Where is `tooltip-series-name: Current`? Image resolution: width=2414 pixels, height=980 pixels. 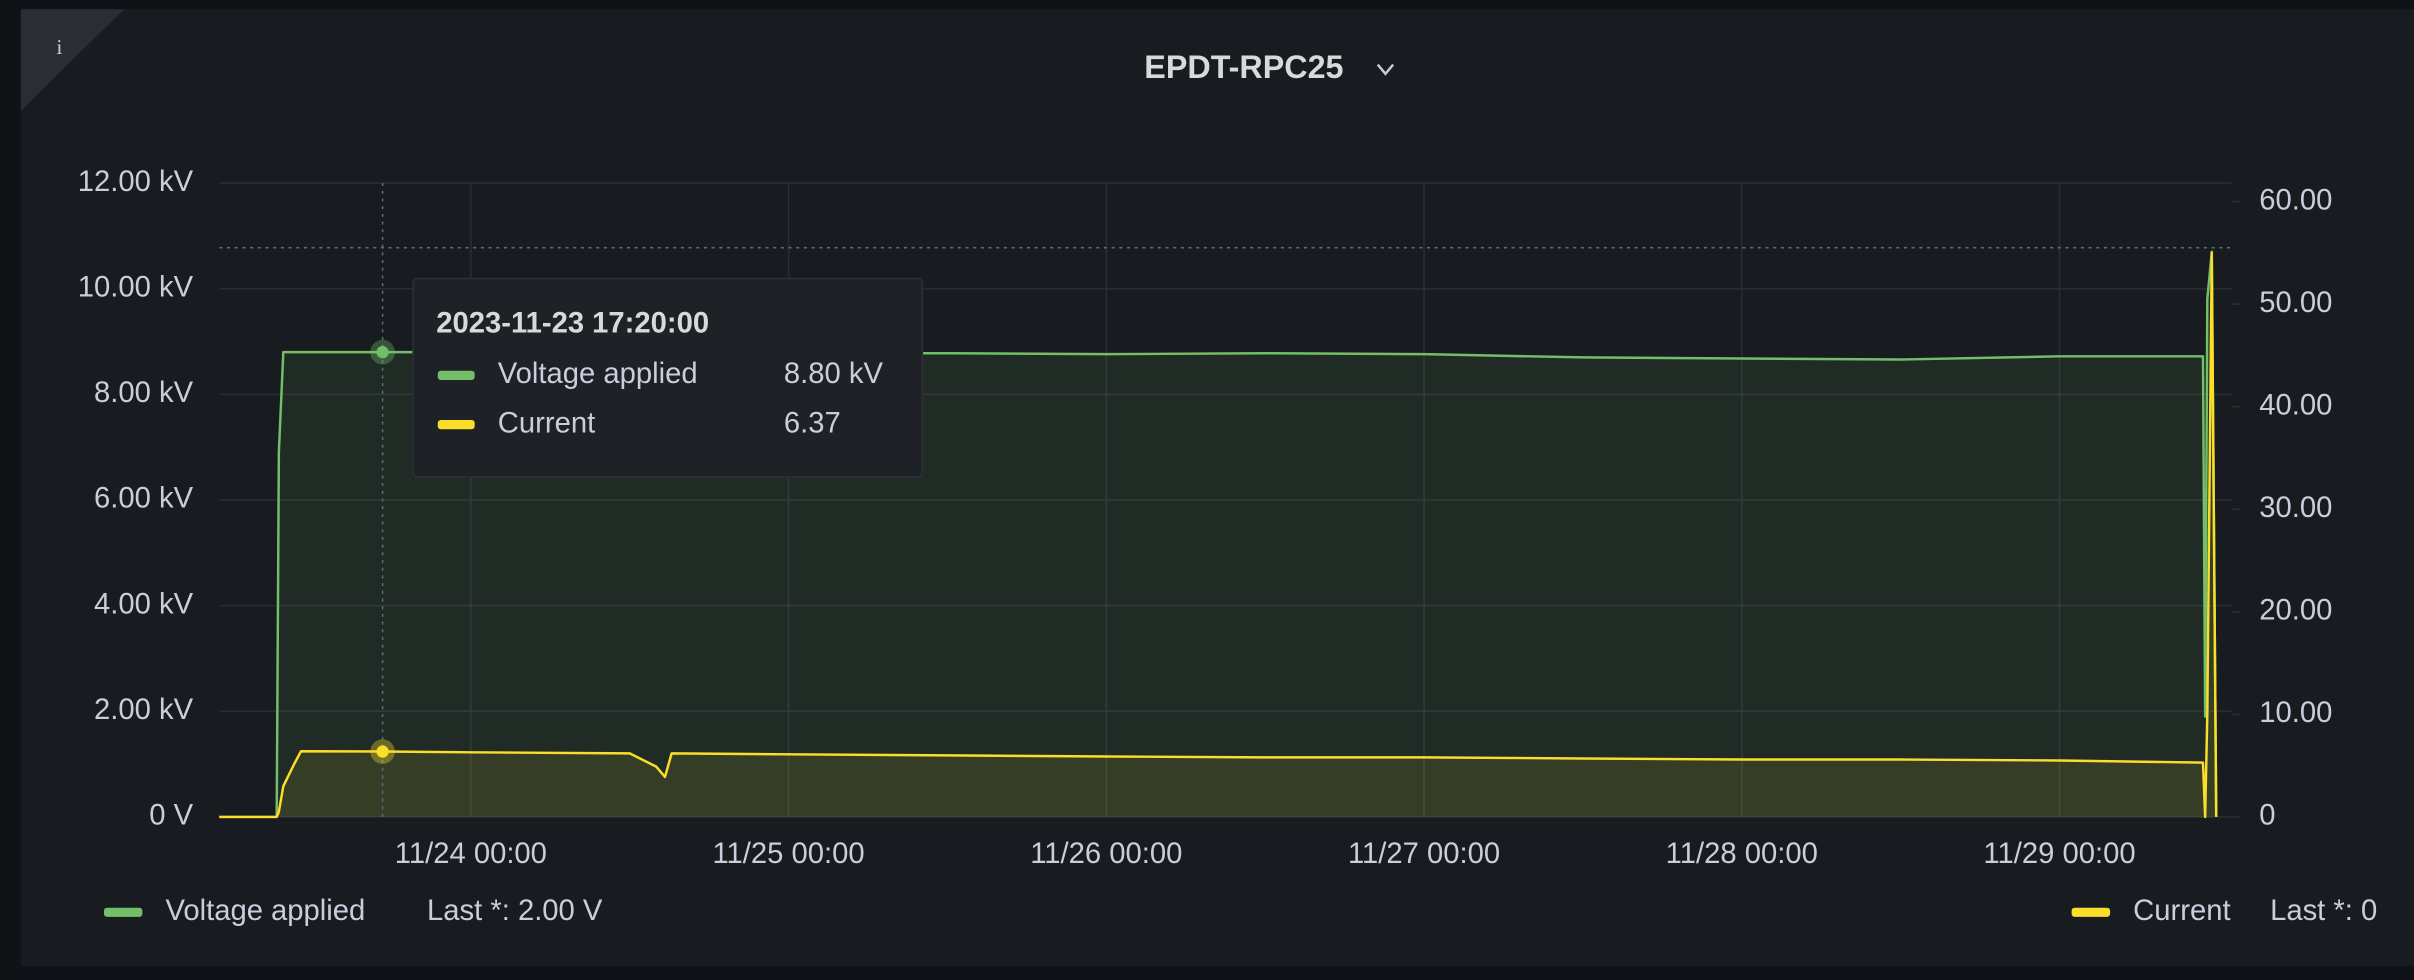 tooltip-series-name: Current is located at coordinates (546, 423).